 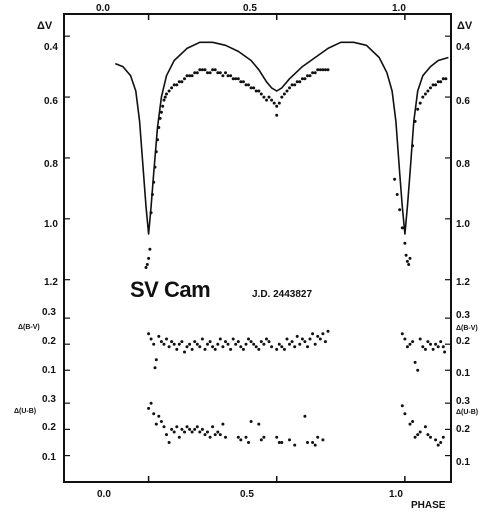 What do you see at coordinates (463, 282) in the screenshot?
I see `v-tick-right-4: 1.2` at bounding box center [463, 282].